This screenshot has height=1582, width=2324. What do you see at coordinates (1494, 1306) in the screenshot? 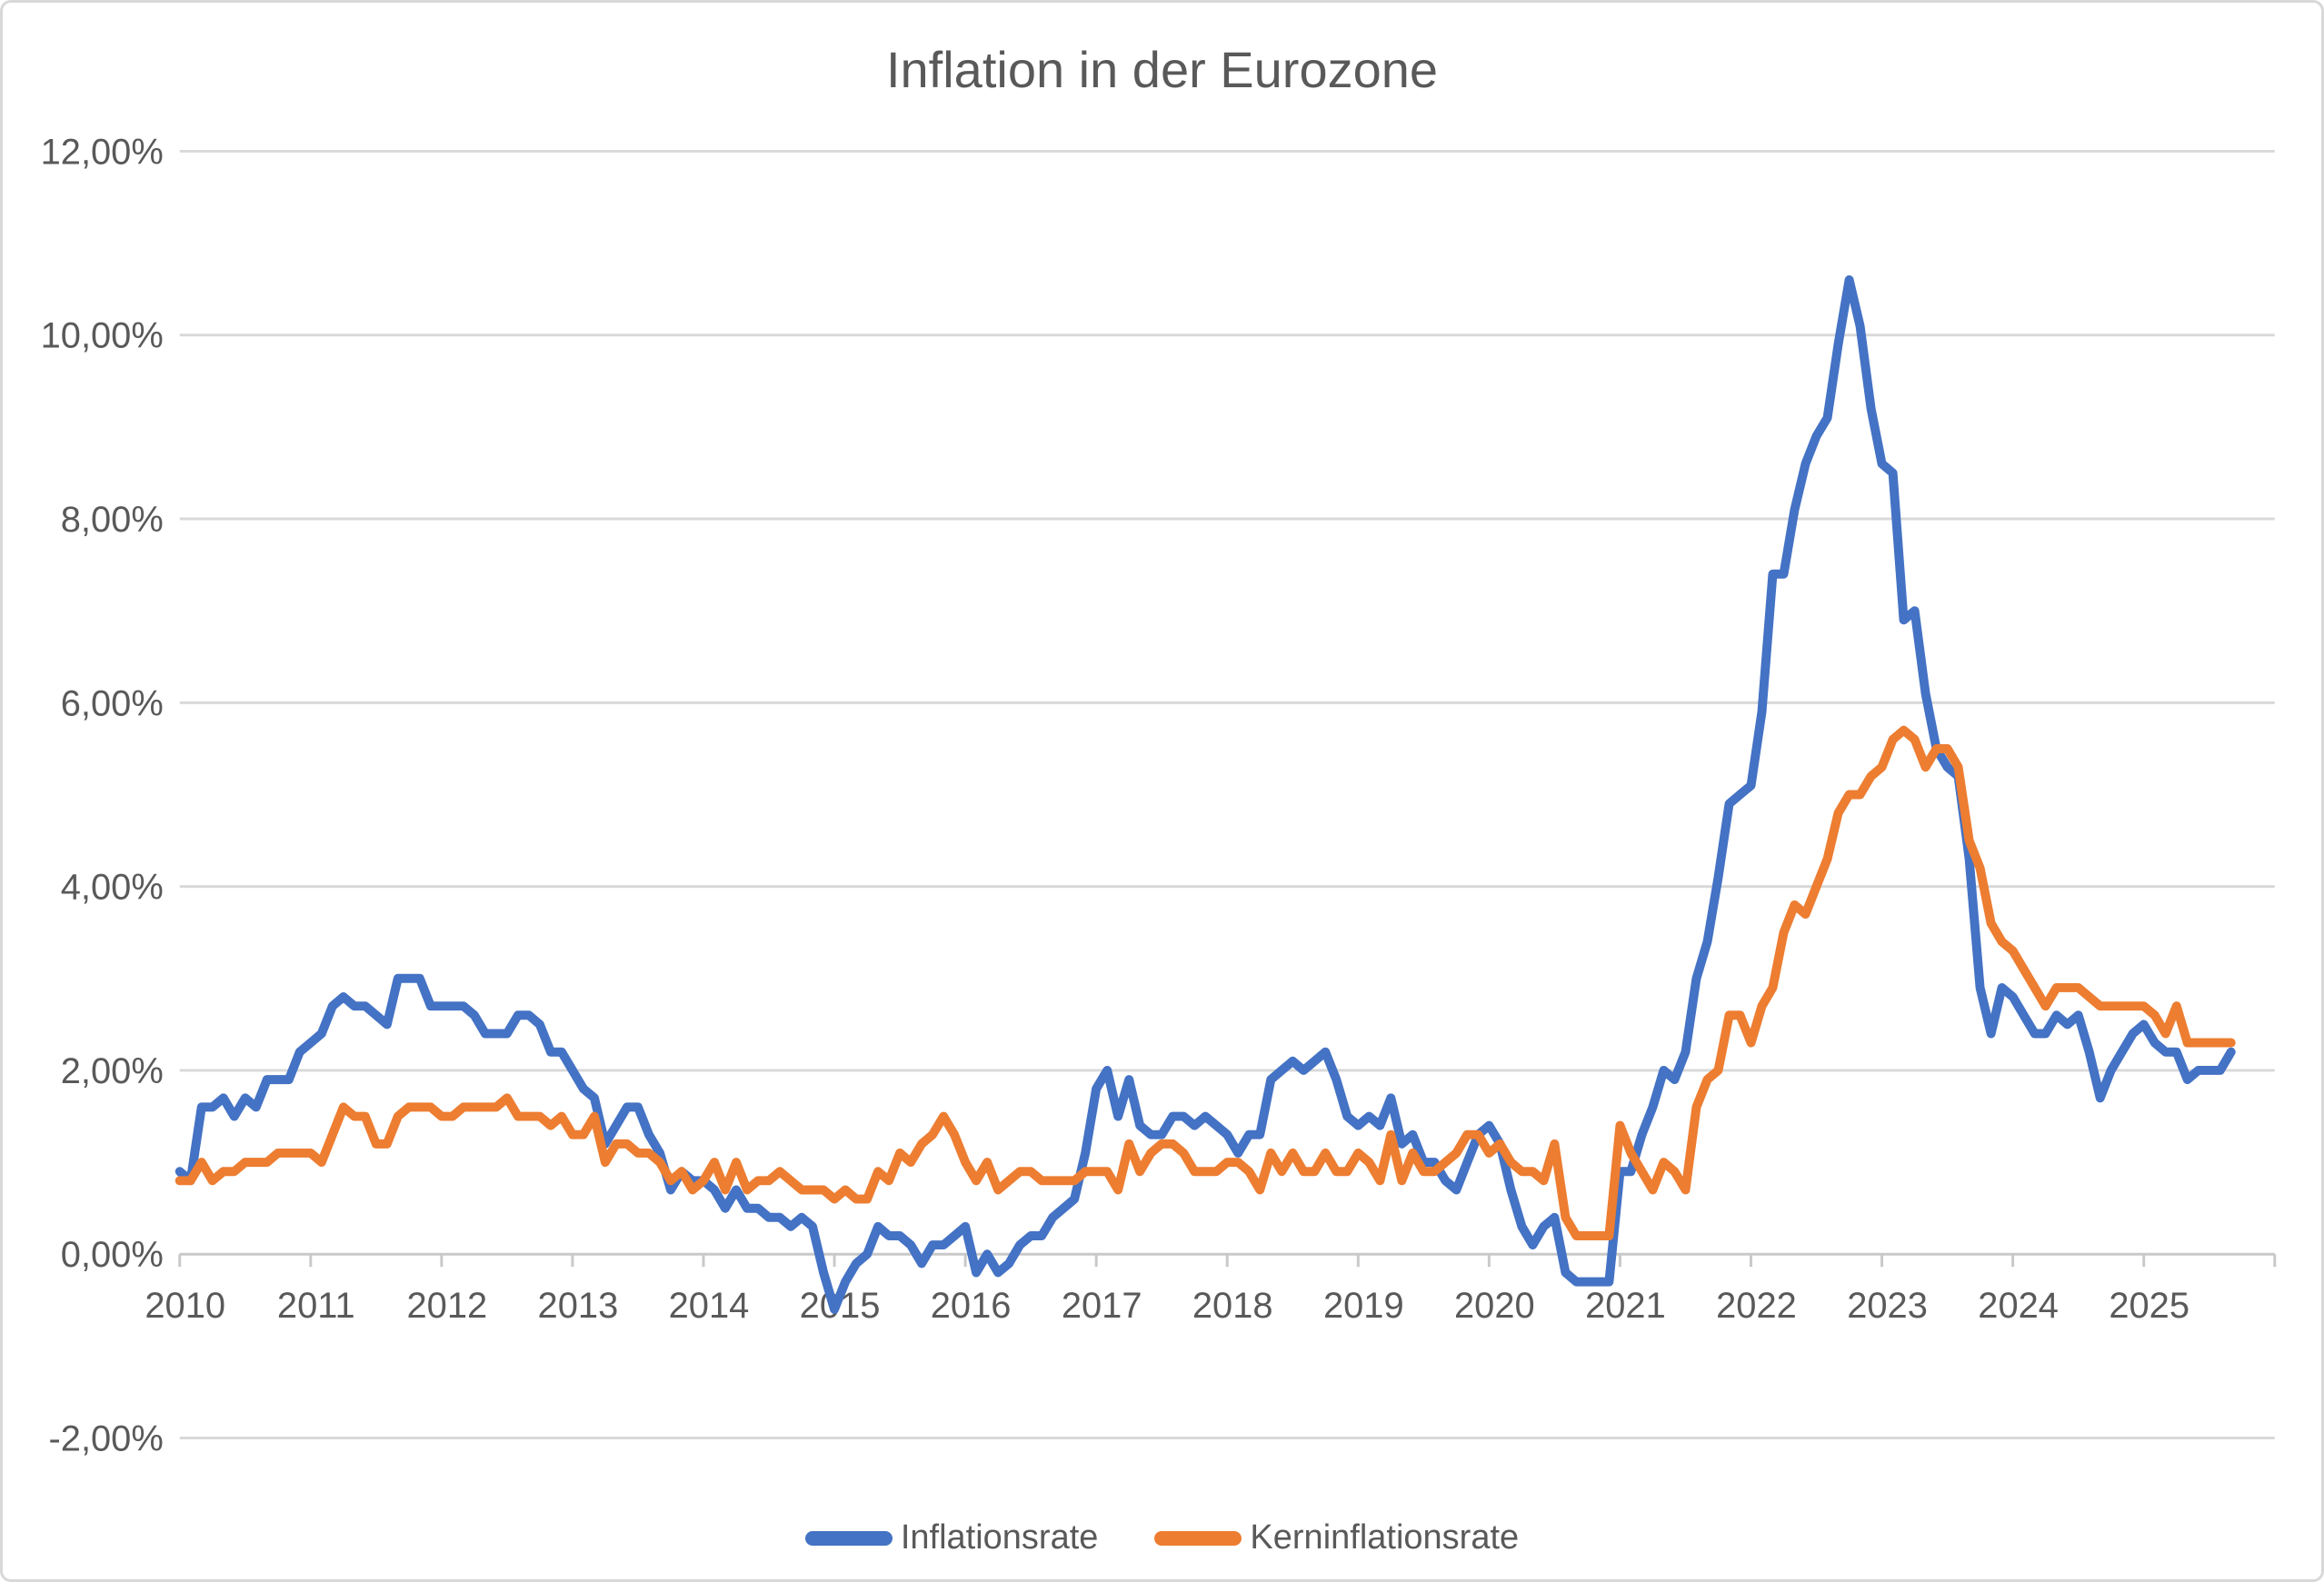
I see `x-axis-label: 2020` at bounding box center [1494, 1306].